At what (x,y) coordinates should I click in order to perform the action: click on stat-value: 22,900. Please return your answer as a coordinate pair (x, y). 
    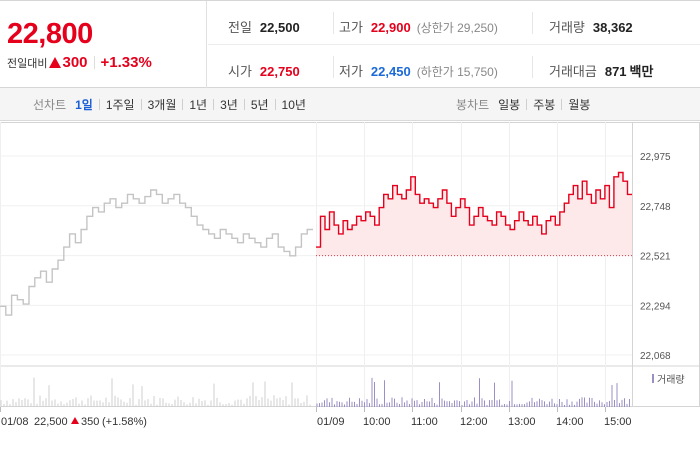
    Looking at the image, I should click on (390, 27).